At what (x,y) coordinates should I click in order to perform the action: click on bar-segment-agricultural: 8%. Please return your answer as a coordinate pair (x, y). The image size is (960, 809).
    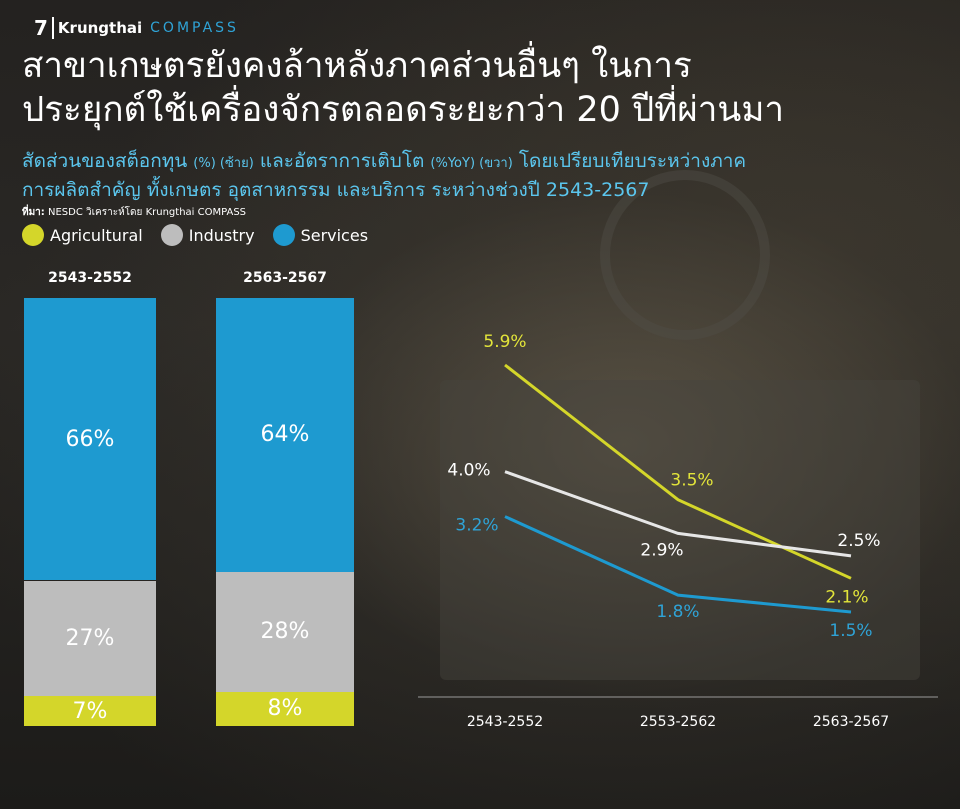
    Looking at the image, I should click on (285, 708).